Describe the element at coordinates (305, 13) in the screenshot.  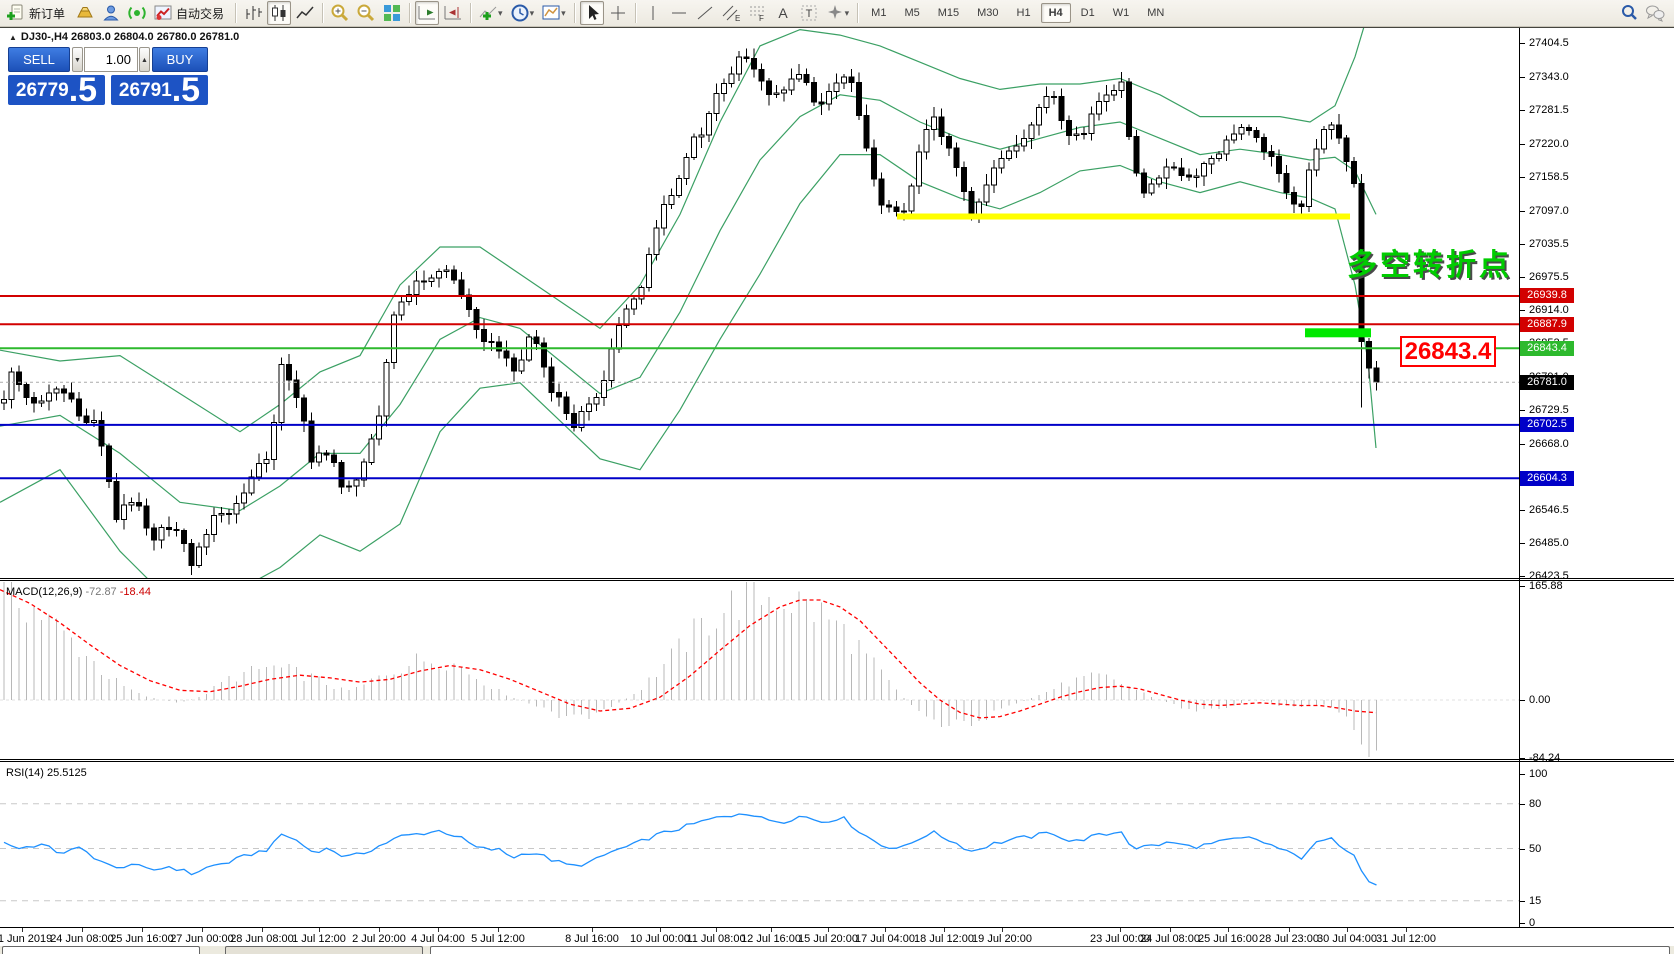
I see `line-chart-button` at that location.